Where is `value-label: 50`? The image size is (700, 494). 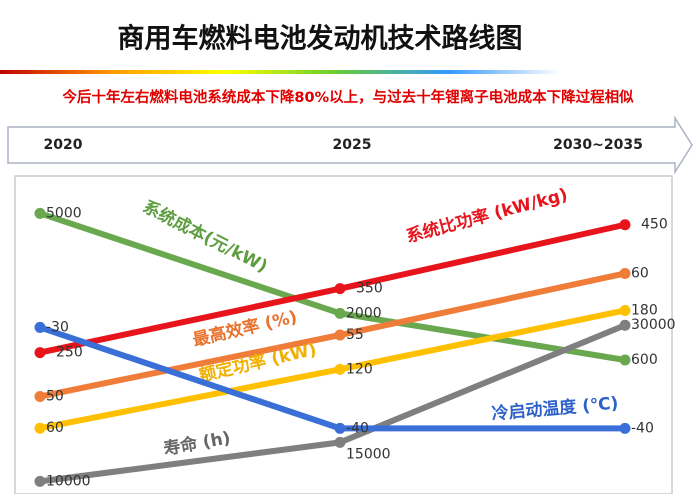
value-label: 50 is located at coordinates (55, 397).